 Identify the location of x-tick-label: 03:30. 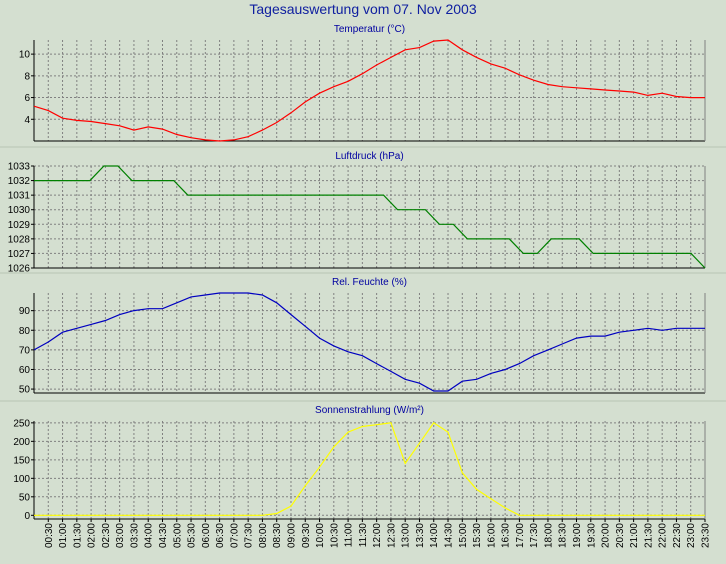
(134, 535).